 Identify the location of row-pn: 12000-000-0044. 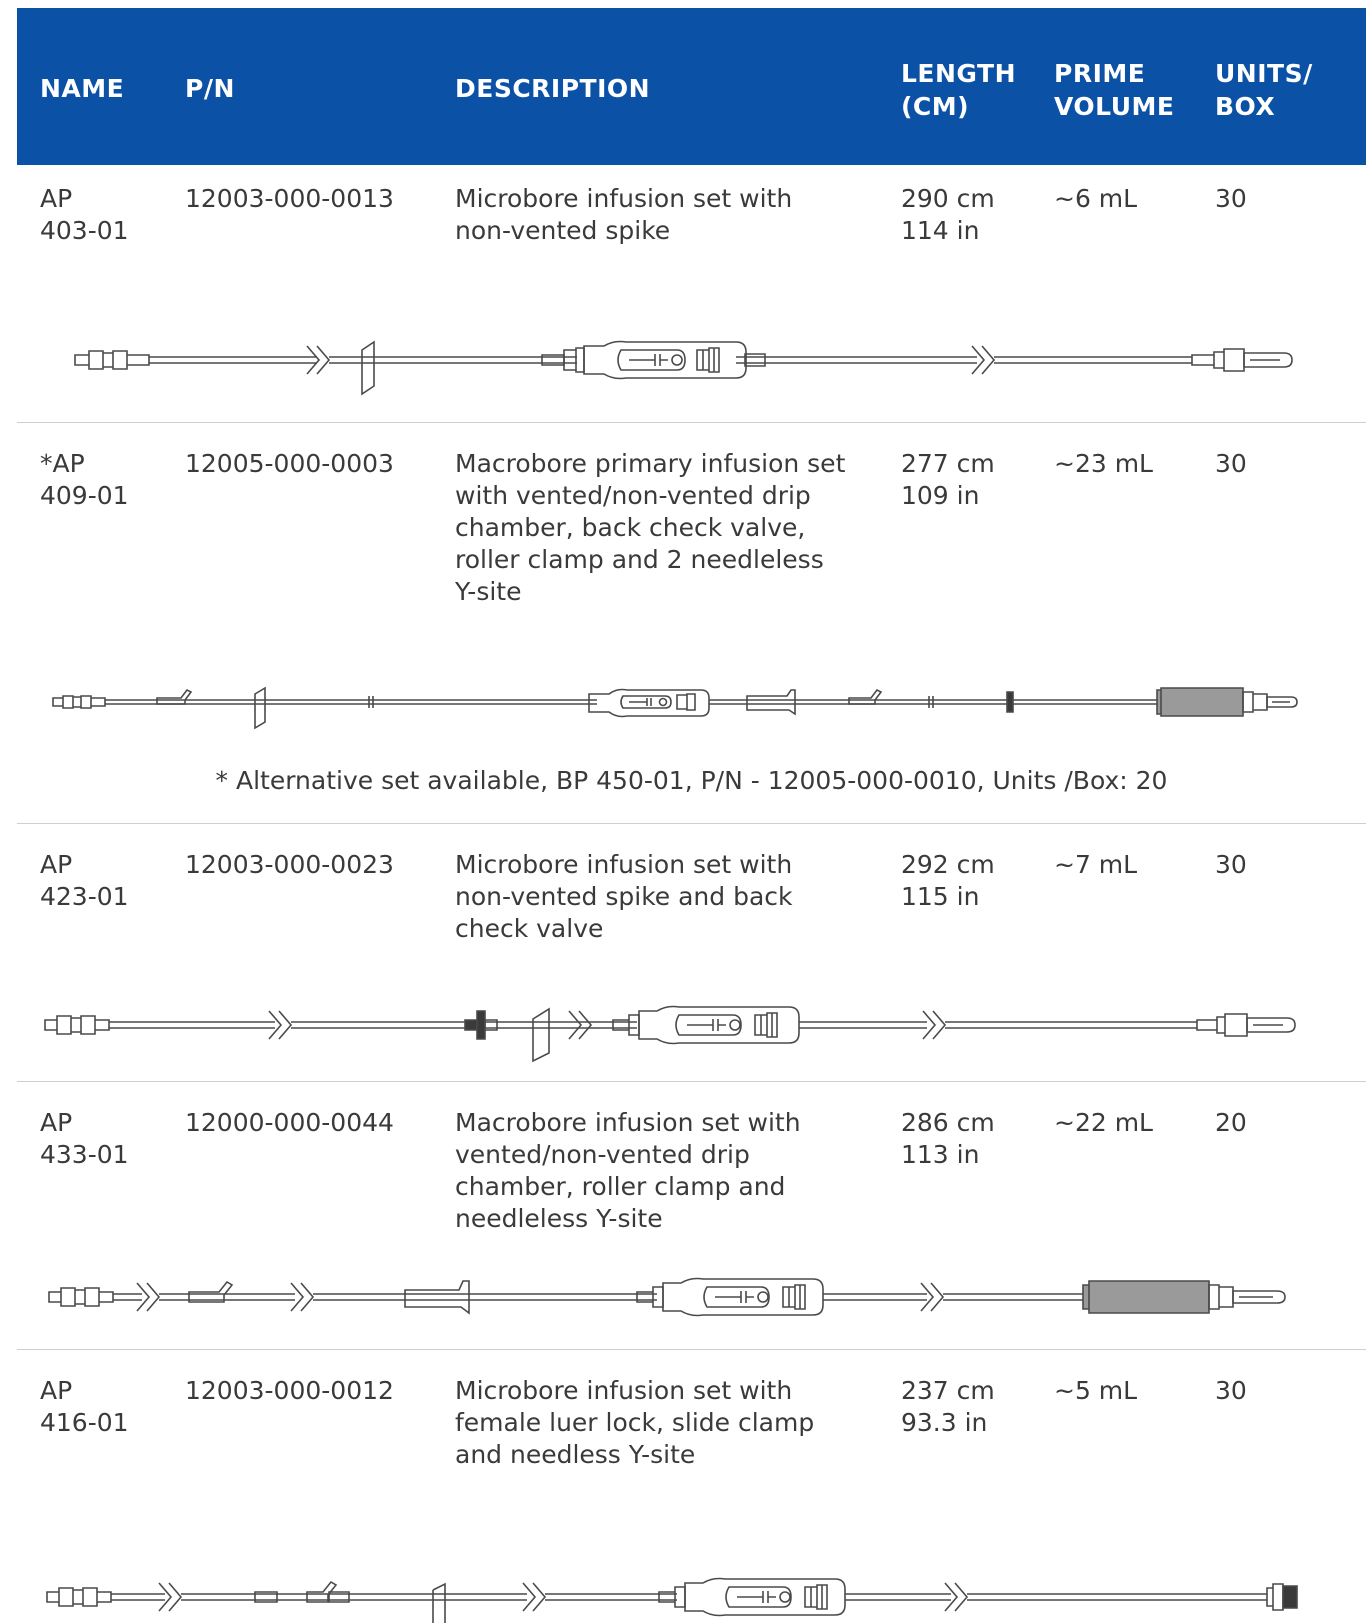
(289, 1122).